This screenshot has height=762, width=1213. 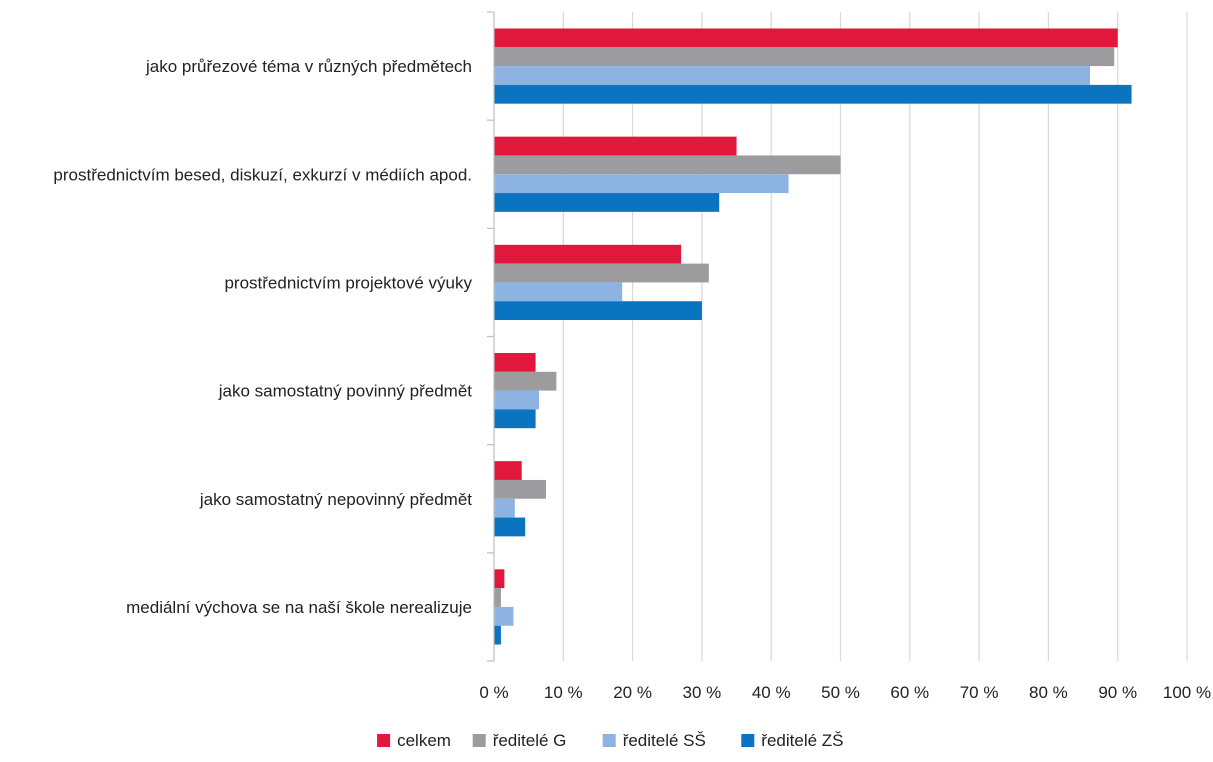 I want to click on x-tick-label: 50 %, so click(x=840, y=692).